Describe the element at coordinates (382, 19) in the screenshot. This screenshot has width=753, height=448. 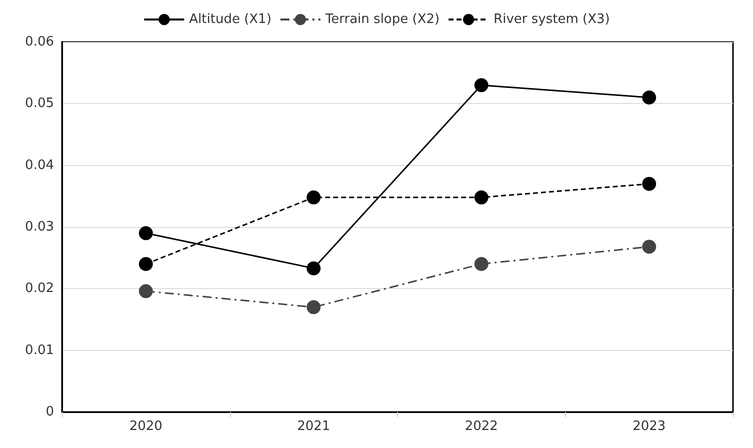
I see `legend-label: Terrain slope (X2)` at that location.